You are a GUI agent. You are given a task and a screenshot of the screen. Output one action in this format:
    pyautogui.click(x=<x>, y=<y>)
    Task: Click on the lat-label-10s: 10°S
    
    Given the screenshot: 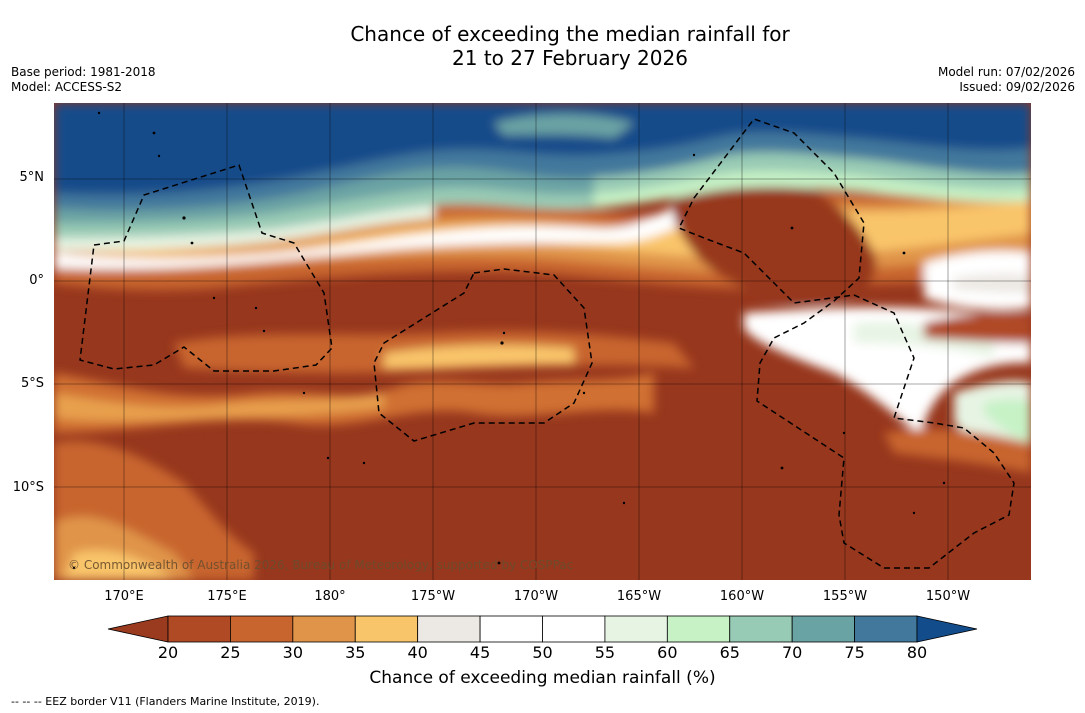 What is the action you would take?
    pyautogui.click(x=28, y=487)
    